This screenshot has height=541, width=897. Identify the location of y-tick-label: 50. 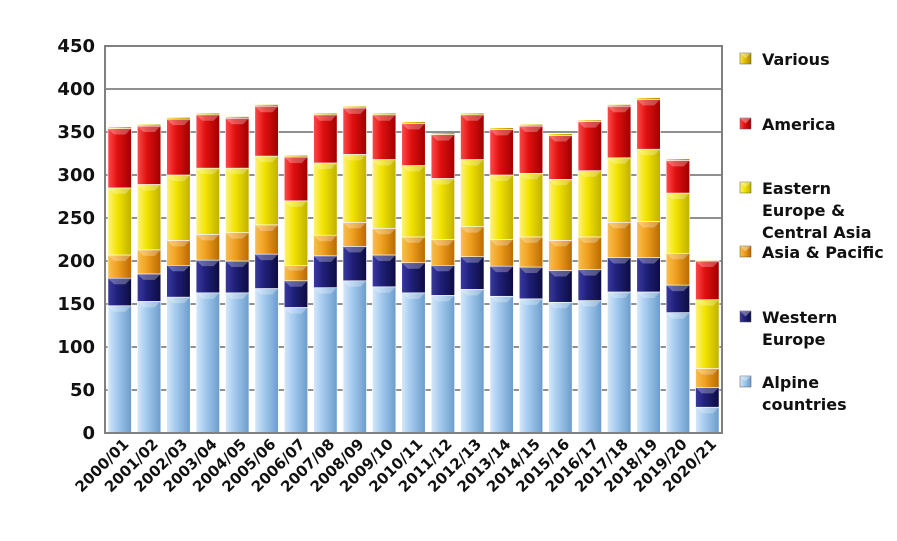
(82, 390).